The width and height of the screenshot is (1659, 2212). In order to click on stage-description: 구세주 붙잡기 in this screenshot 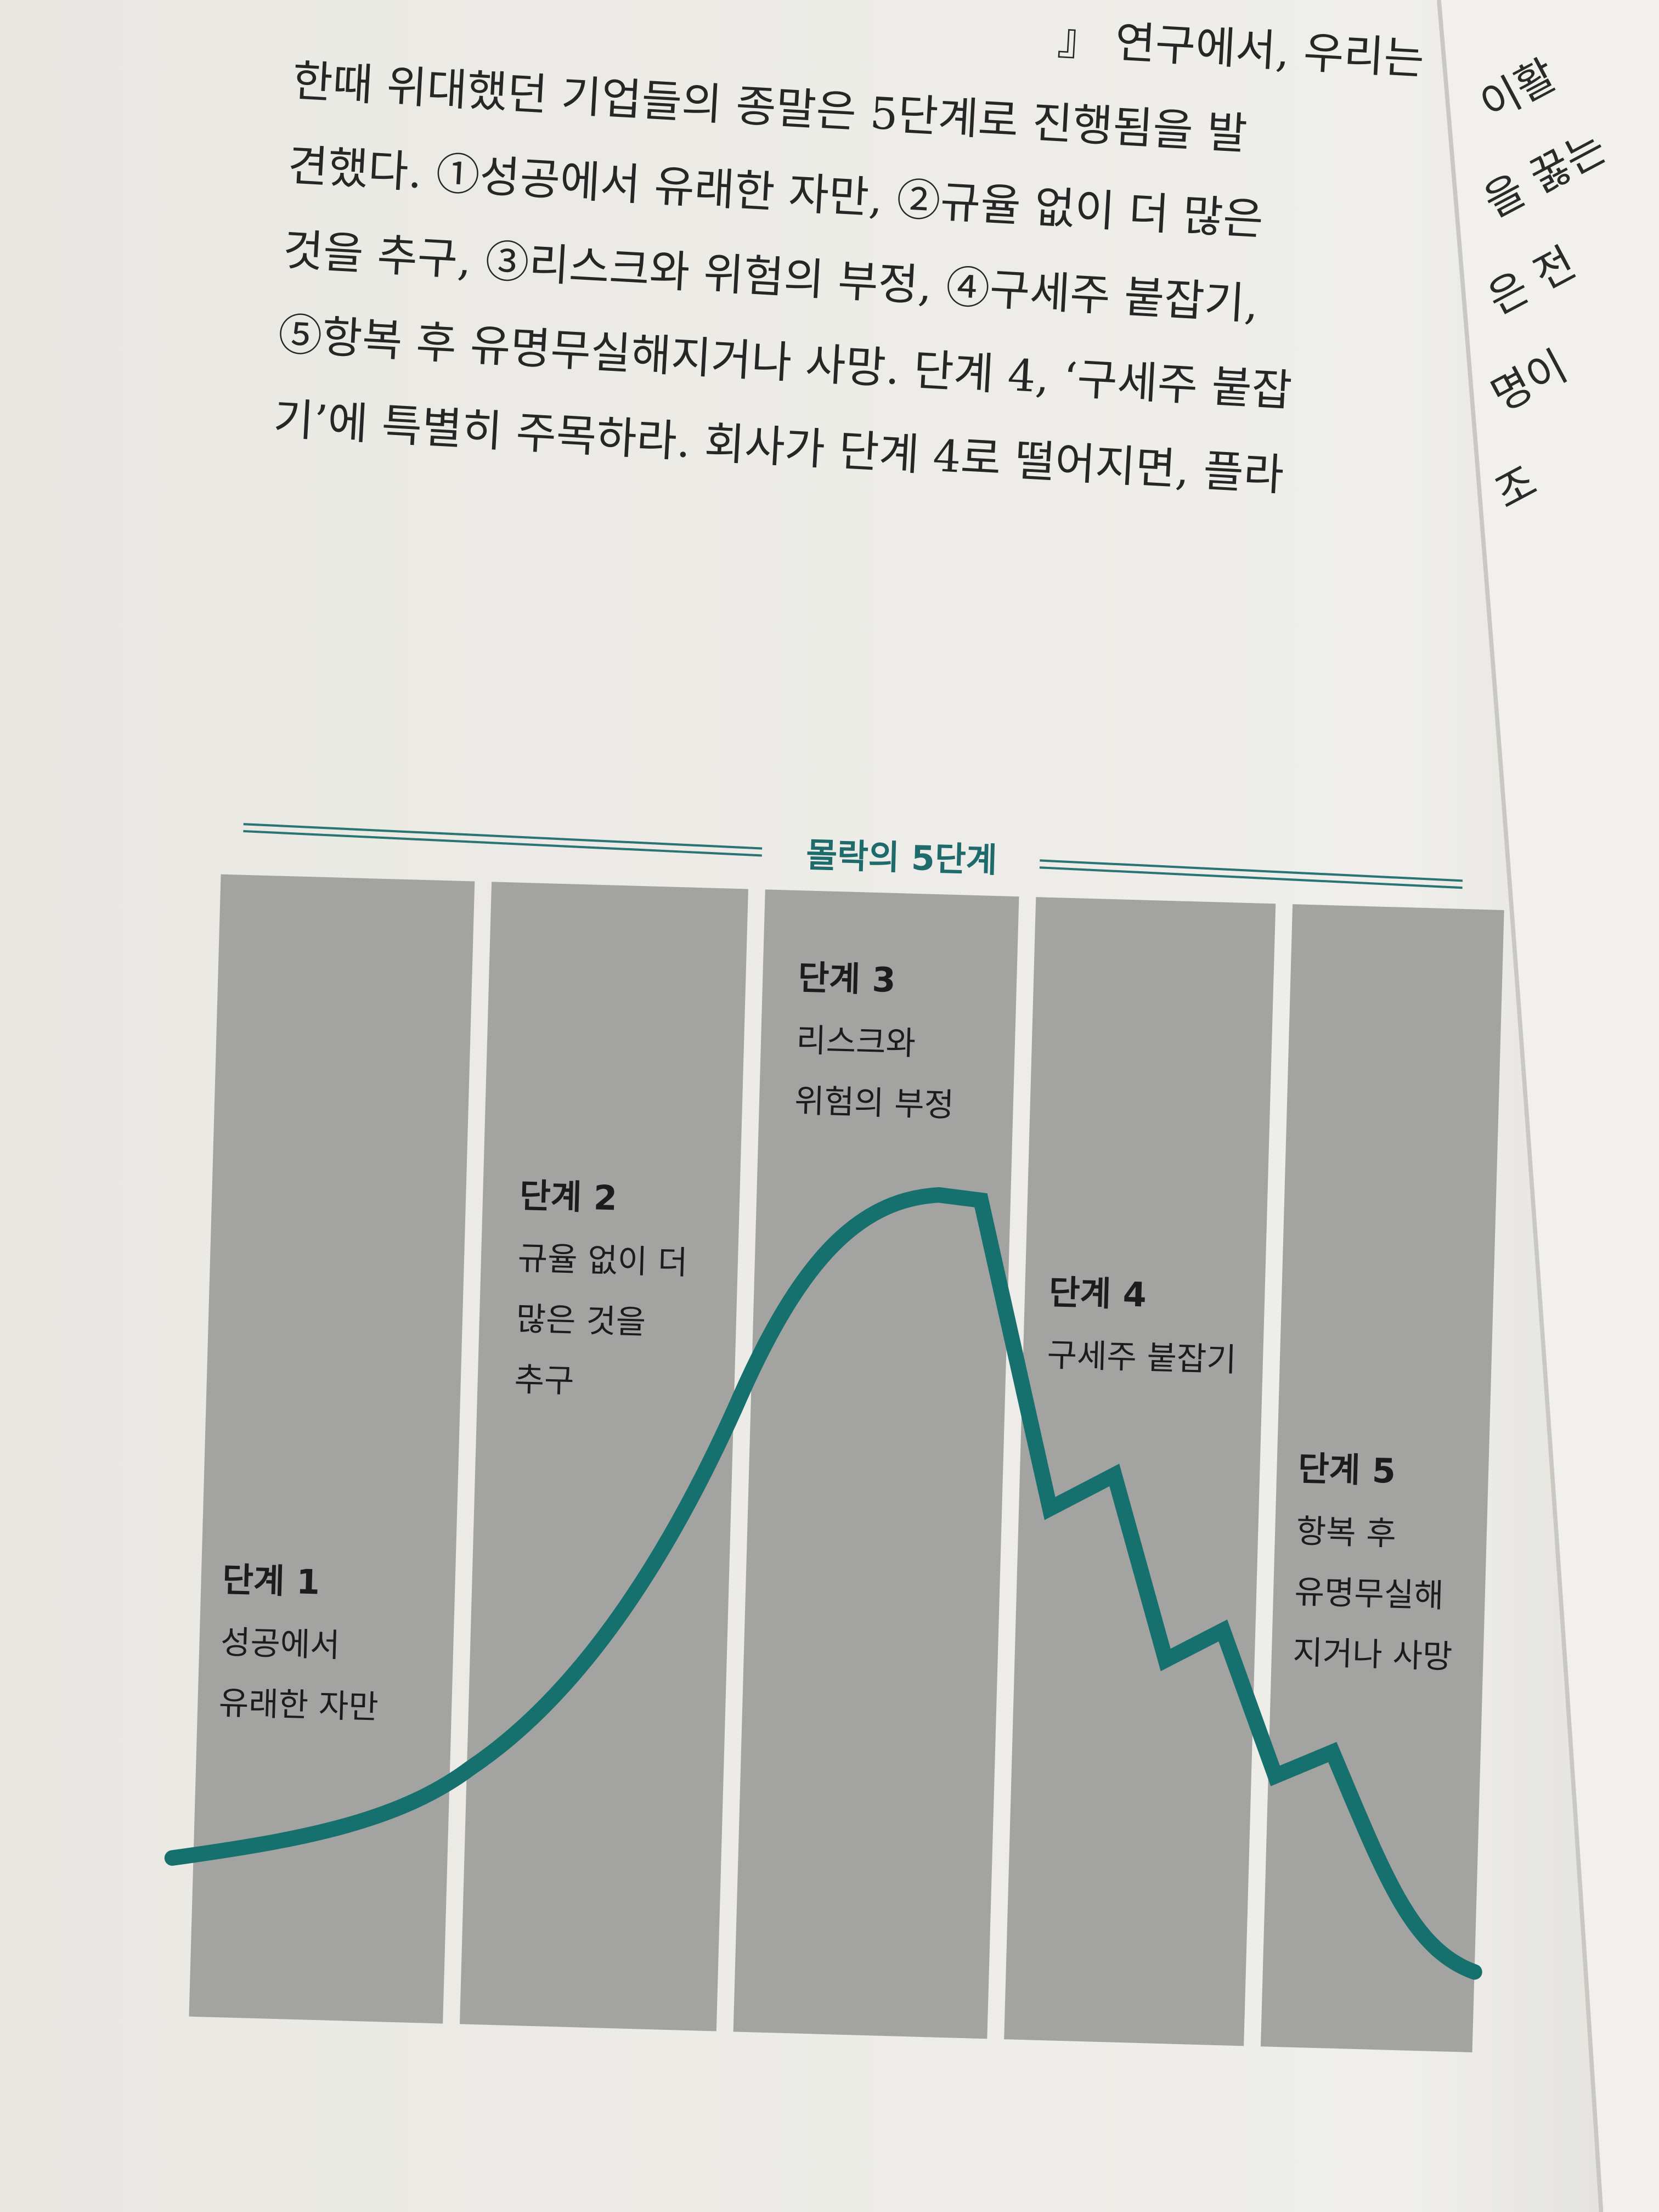, I will do `click(1142, 1358)`.